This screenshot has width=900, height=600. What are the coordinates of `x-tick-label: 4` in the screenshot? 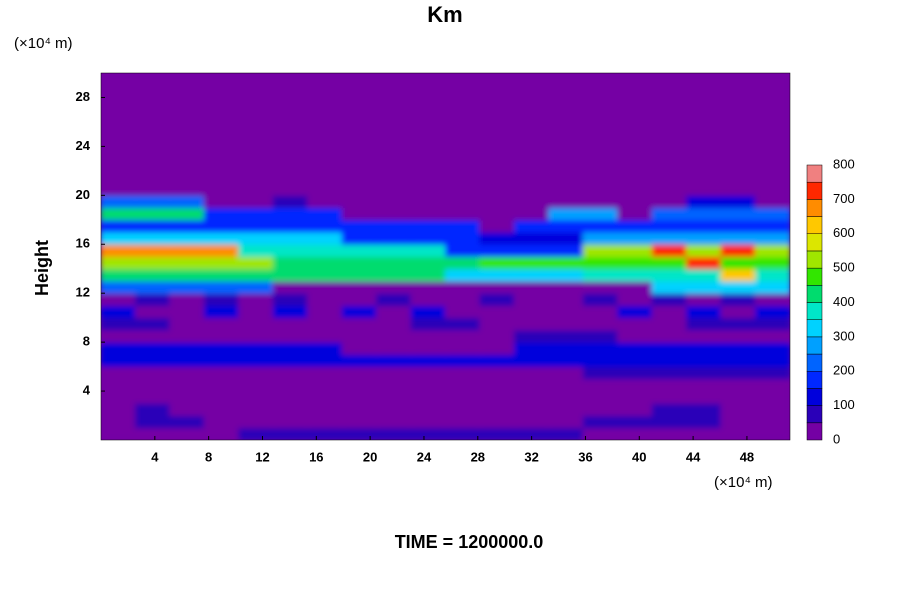 It's located at (155, 456).